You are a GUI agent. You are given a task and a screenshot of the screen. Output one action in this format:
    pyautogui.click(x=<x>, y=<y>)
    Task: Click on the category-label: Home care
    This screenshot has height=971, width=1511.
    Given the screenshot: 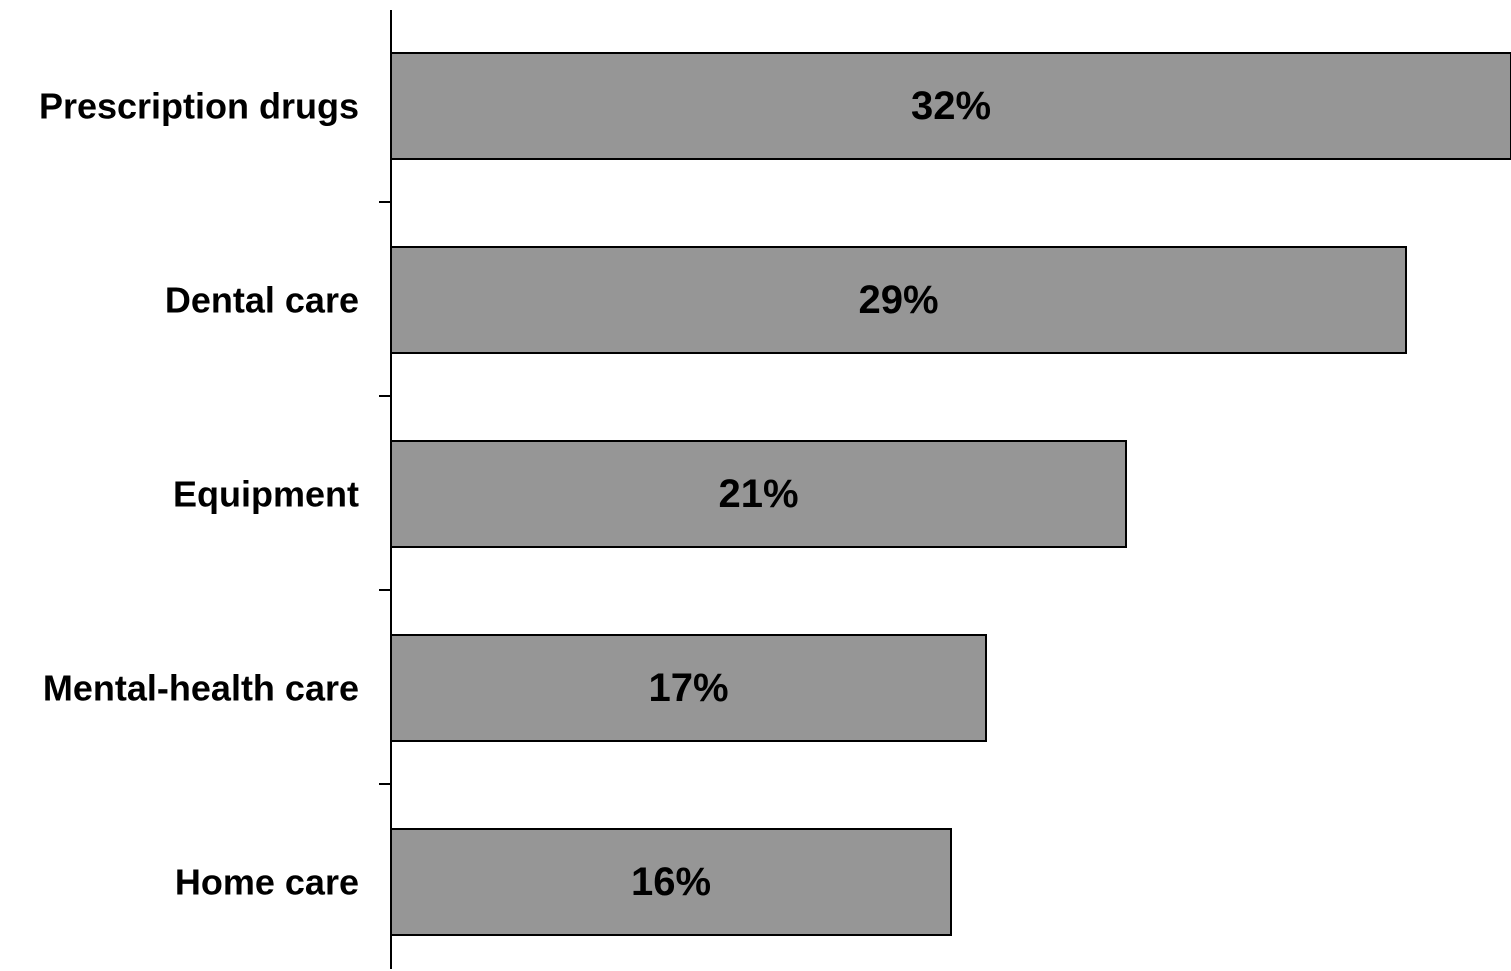 What is the action you would take?
    pyautogui.click(x=267, y=882)
    